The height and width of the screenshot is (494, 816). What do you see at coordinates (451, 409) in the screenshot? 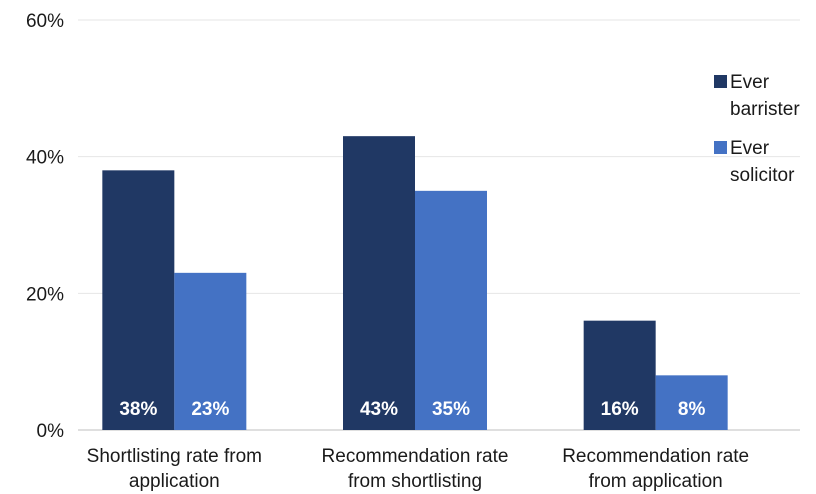
I see `data-label: 35%` at bounding box center [451, 409].